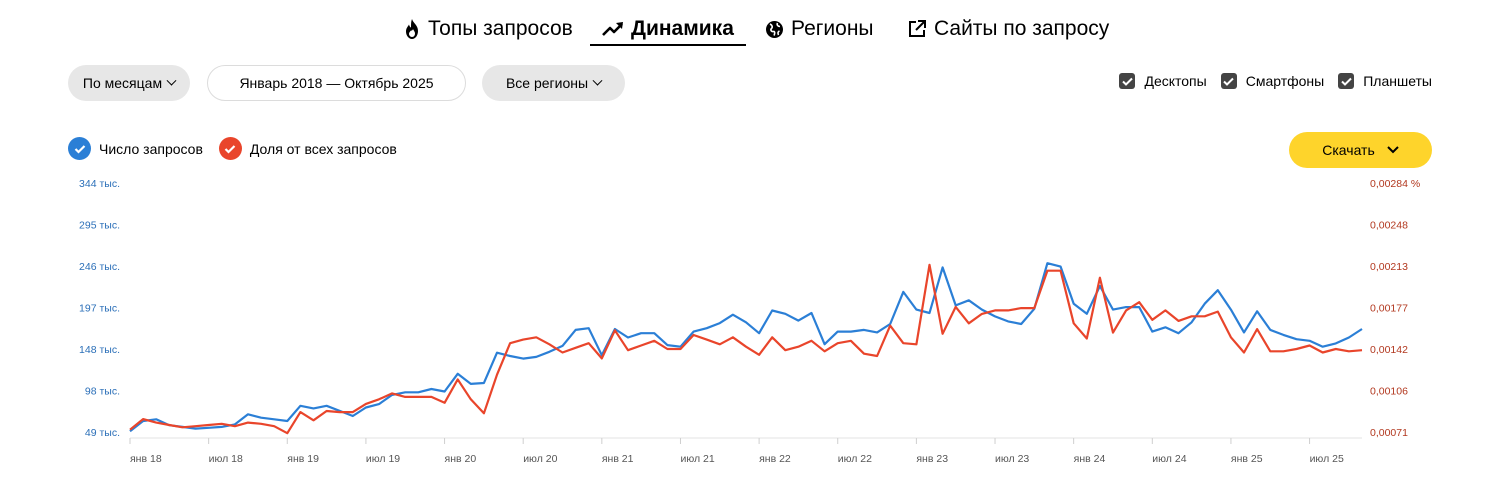 This screenshot has height=481, width=1498. Describe the element at coordinates (1285, 81) in the screenshot. I see `device-label: Смартфоны` at that location.